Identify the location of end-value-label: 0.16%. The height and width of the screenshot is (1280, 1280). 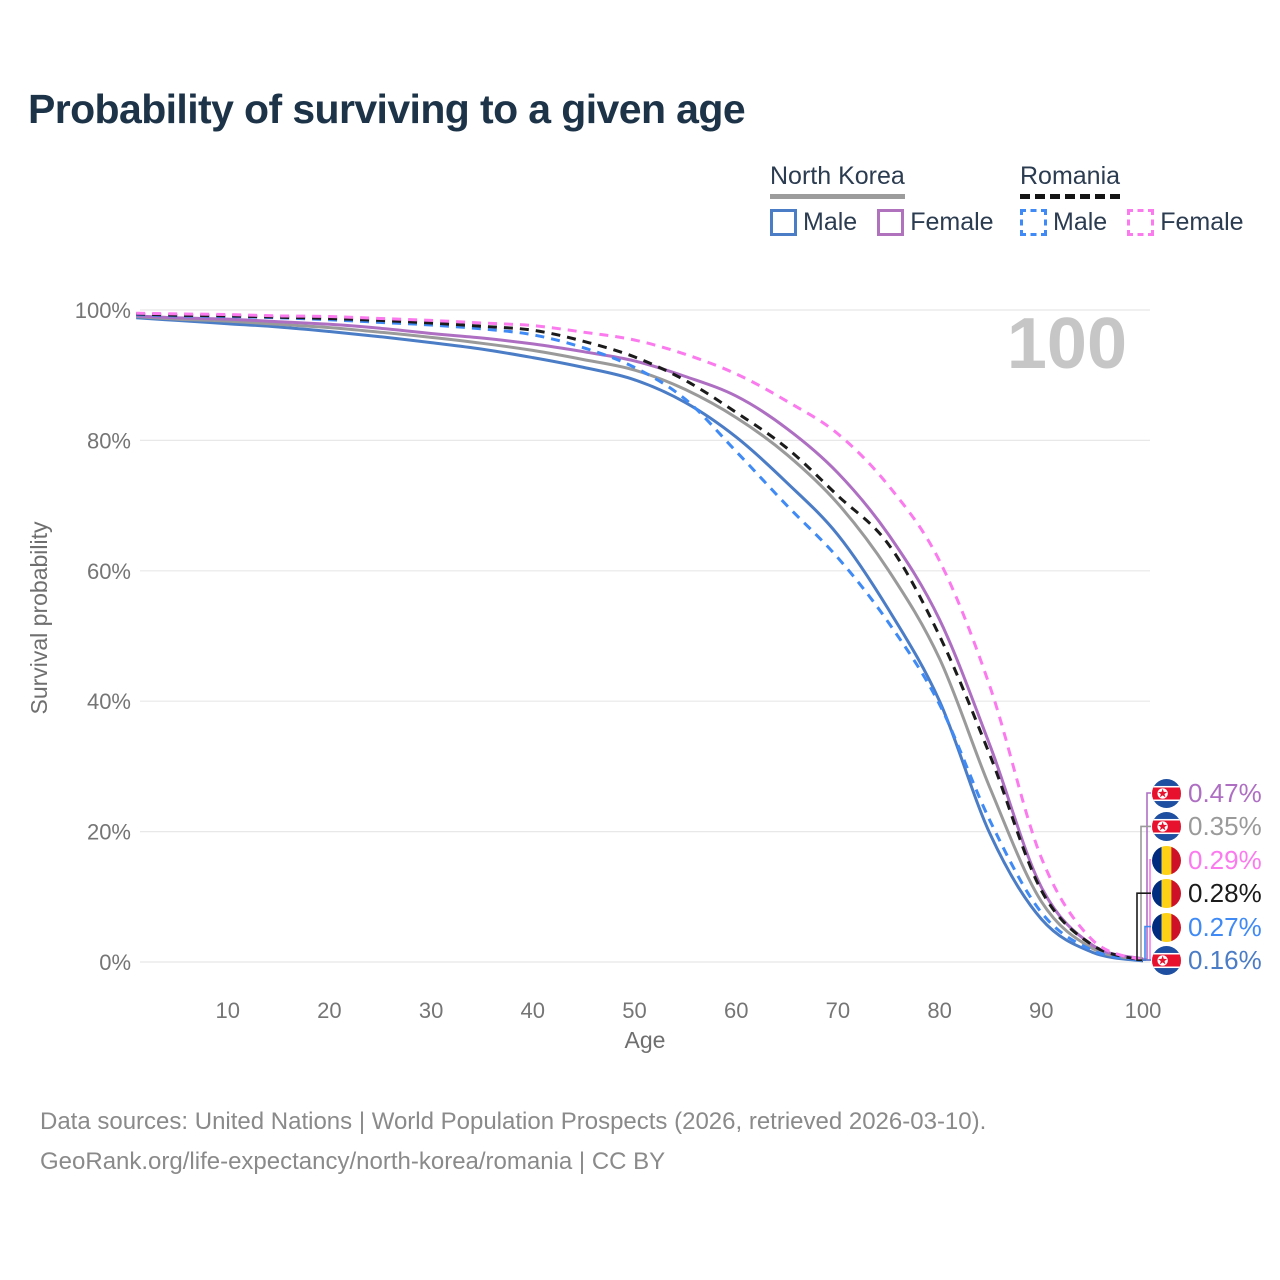
(1207, 960).